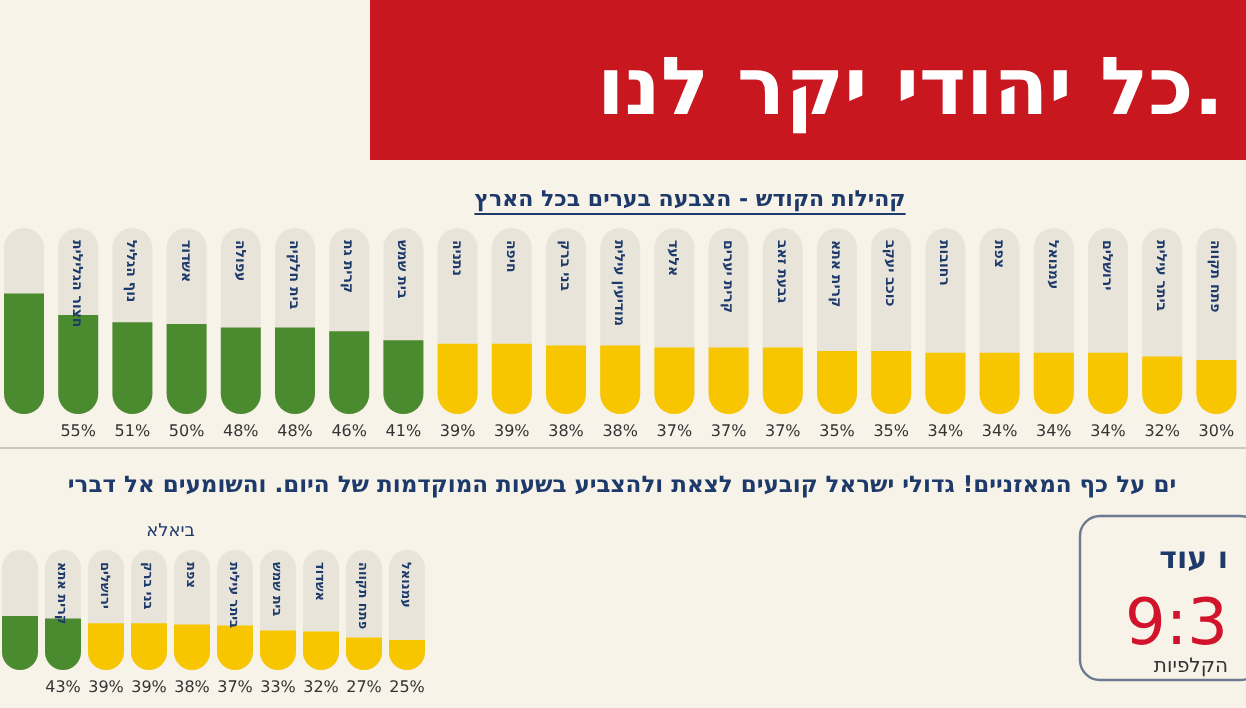 Image resolution: width=1246 pixels, height=708 pixels. I want to click on chart-title: ים על כף המאזניים! גדולי ישראל קובעים לצאת ולהצביע בשעות המוקדמות של היום. והשומעים אל דברי, so click(622, 484).